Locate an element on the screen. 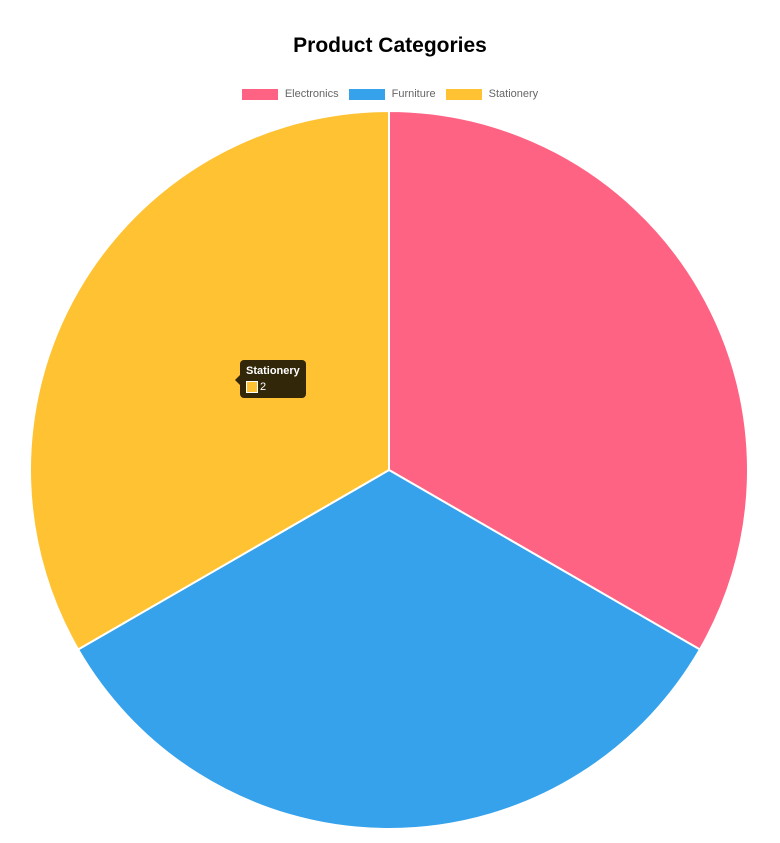 The height and width of the screenshot is (843, 780). chart-title: Product Categories is located at coordinates (390, 45).